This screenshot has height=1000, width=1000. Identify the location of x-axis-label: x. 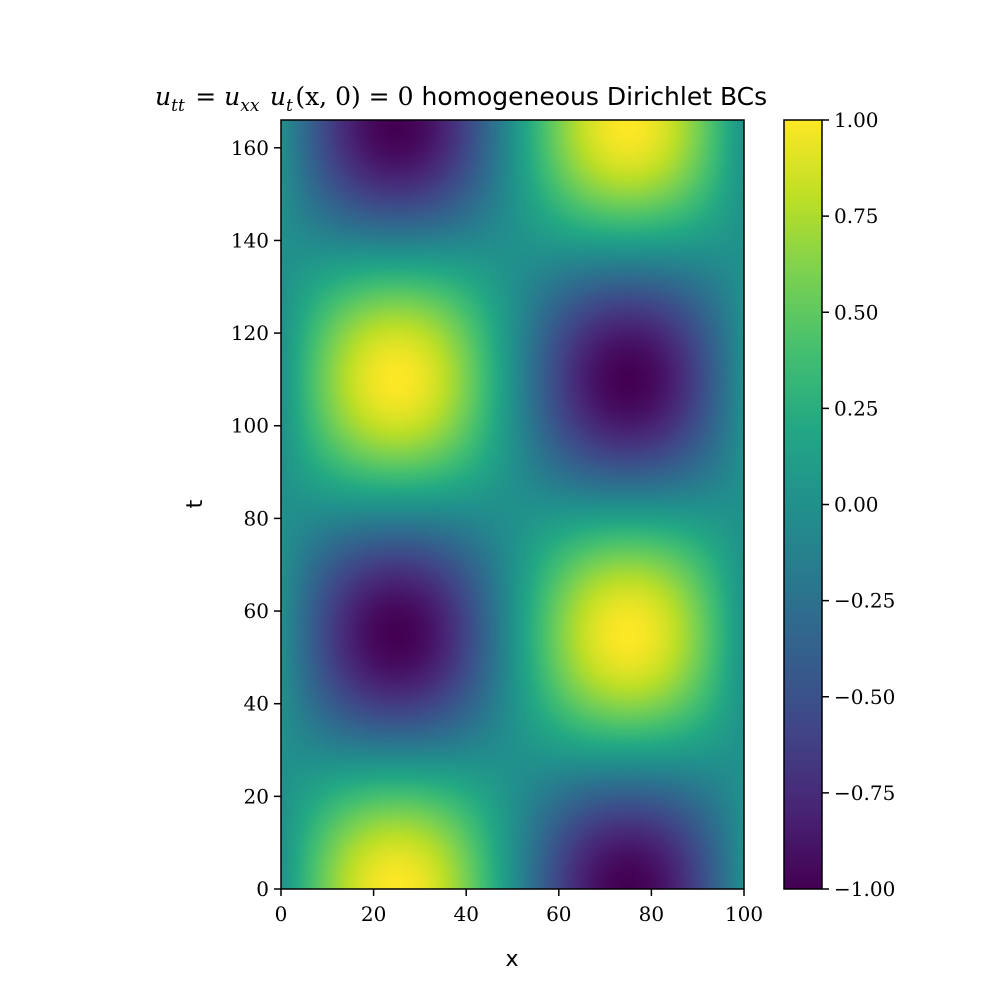
(511, 959).